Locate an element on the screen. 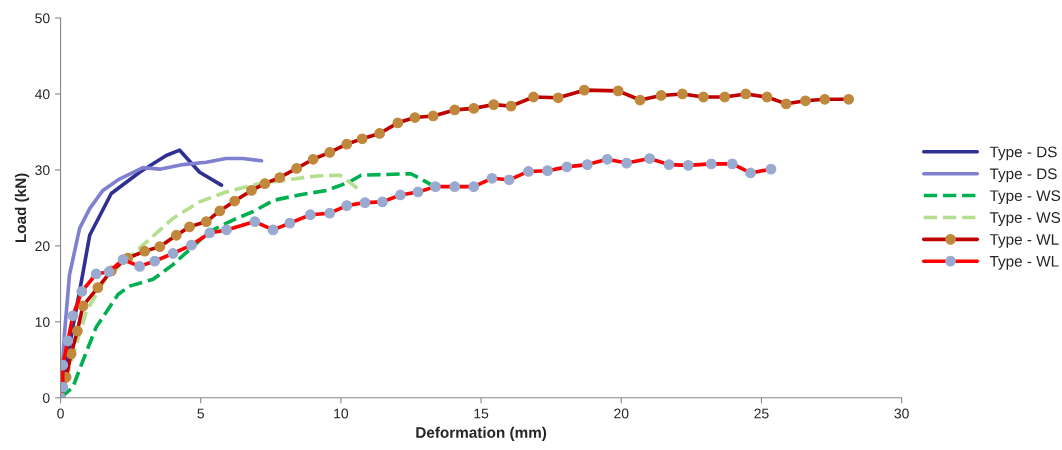 This screenshot has width=1062, height=450. y-tick-label: 40 is located at coordinates (42, 94).